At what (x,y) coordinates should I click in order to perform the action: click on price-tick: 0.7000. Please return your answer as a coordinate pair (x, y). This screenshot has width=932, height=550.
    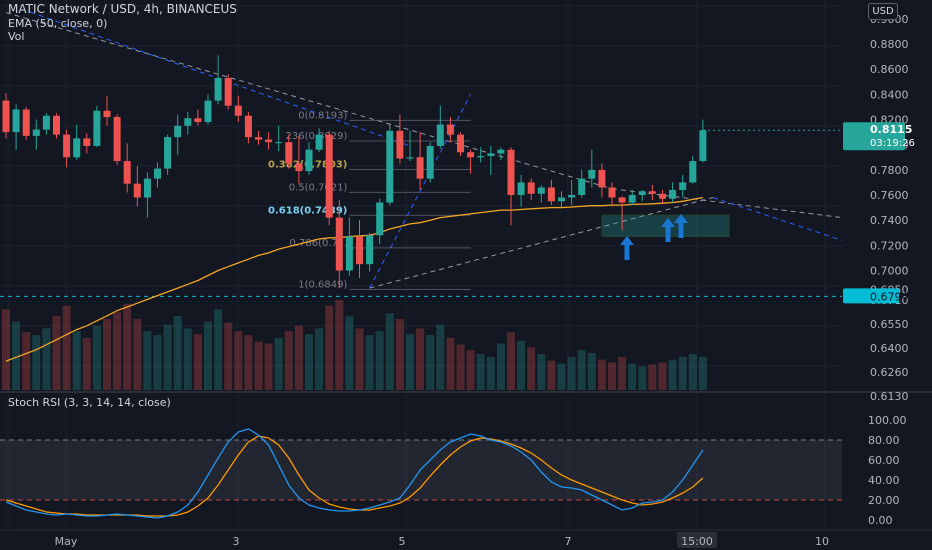
    Looking at the image, I should click on (889, 270).